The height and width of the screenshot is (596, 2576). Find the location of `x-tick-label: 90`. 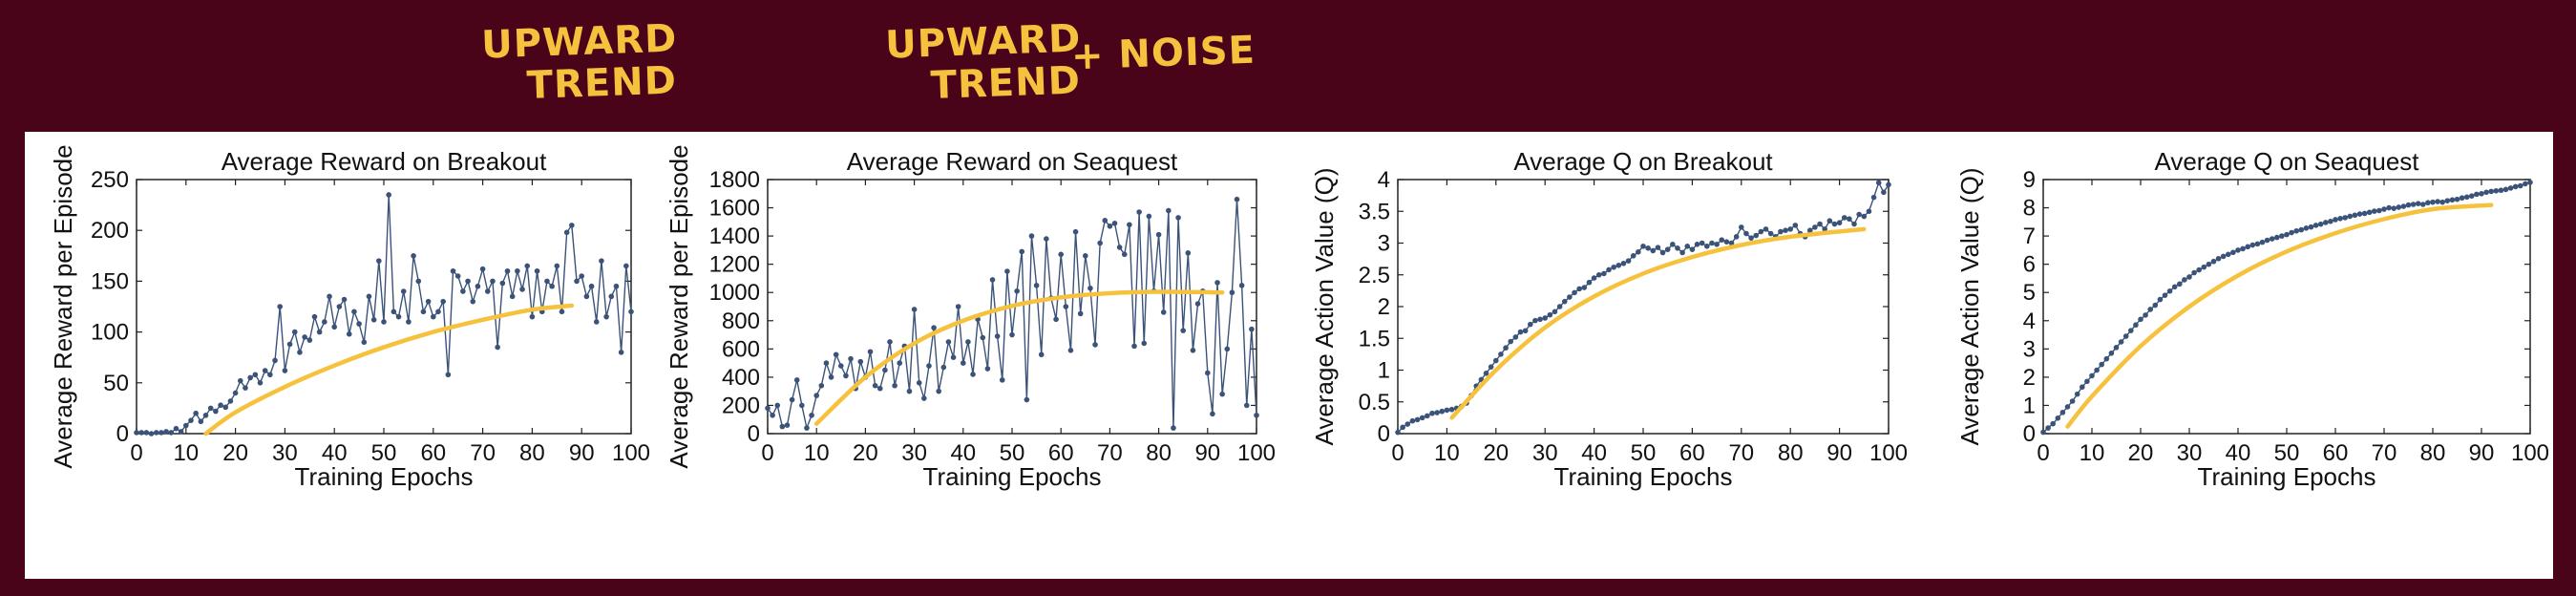

x-tick-label: 90 is located at coordinates (2482, 453).